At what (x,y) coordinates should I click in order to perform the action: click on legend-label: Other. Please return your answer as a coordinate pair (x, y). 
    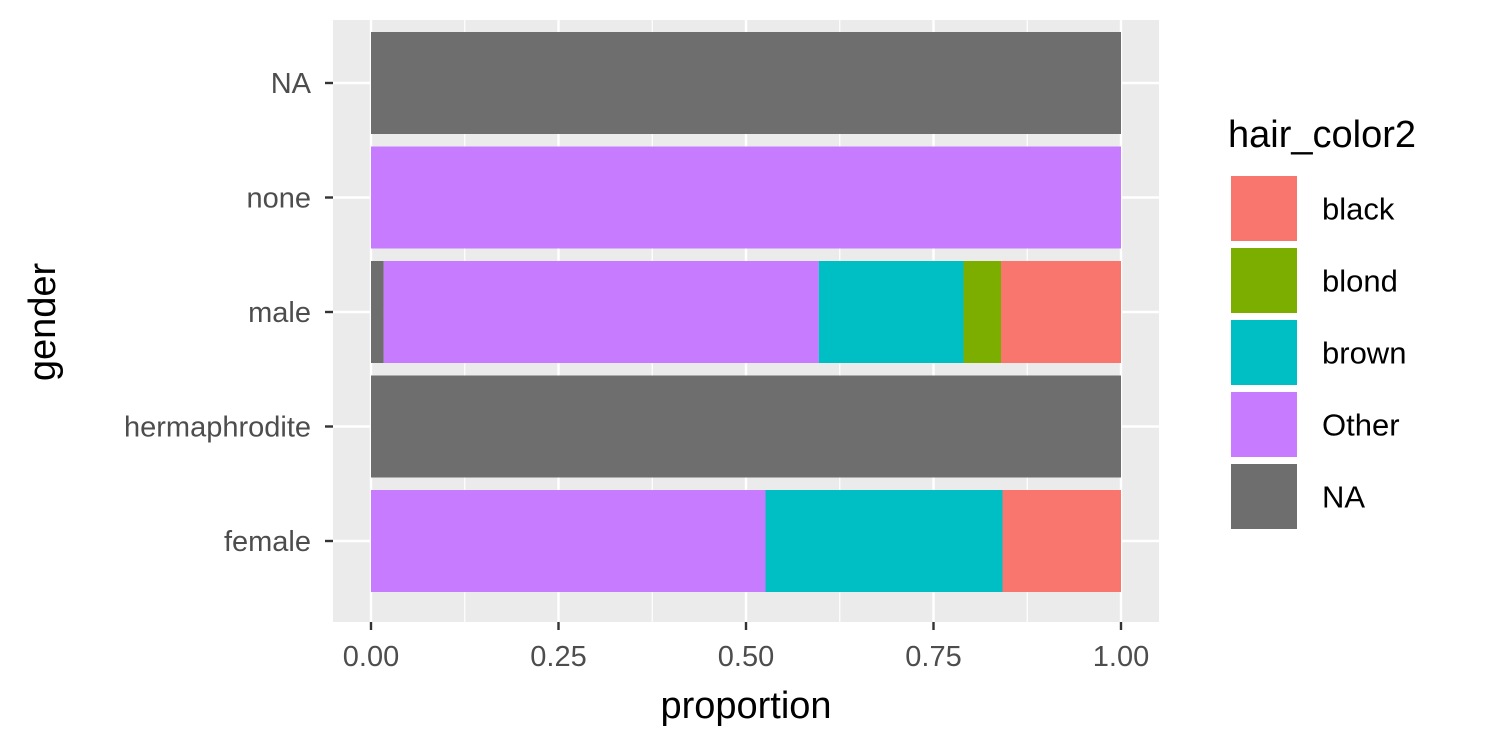
    Looking at the image, I should click on (1361, 425).